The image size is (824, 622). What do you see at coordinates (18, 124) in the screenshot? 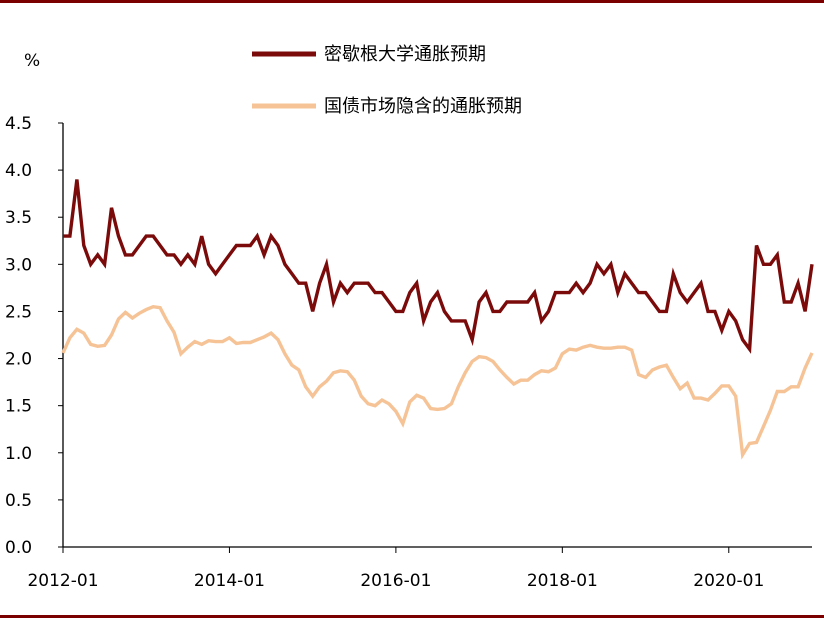
I see `y-tick-label: 4.5` at bounding box center [18, 124].